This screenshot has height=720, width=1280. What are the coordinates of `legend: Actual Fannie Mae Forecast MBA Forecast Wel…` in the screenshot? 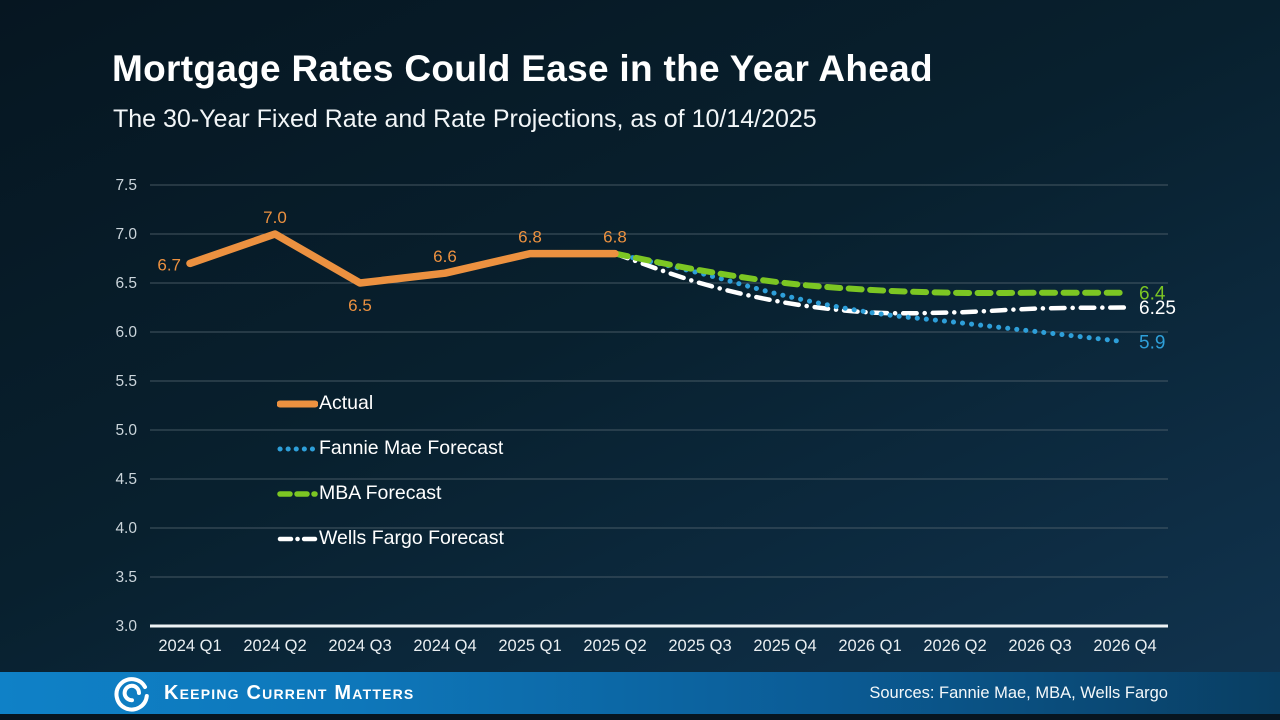 It's located at (390, 471).